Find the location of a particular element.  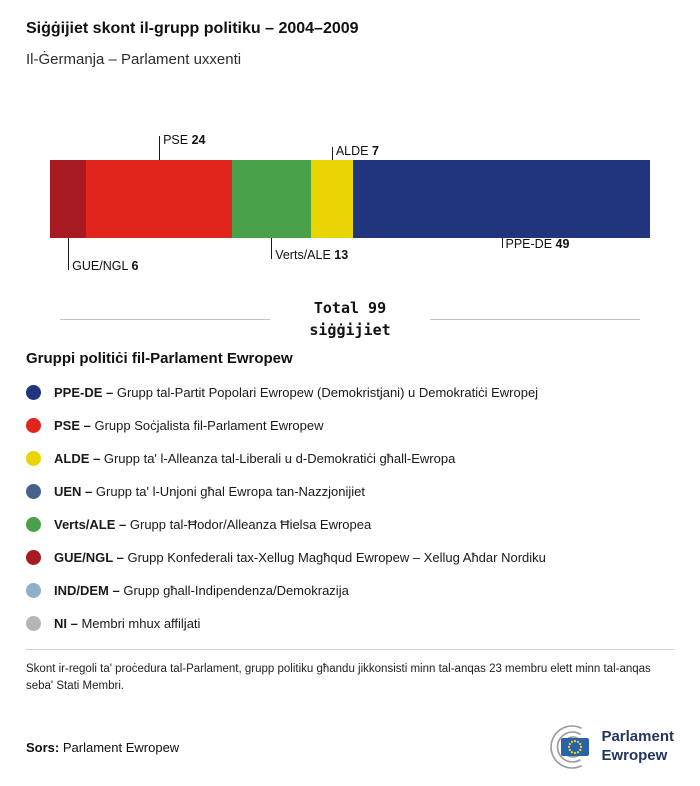

divider-line-right is located at coordinates (535, 320).